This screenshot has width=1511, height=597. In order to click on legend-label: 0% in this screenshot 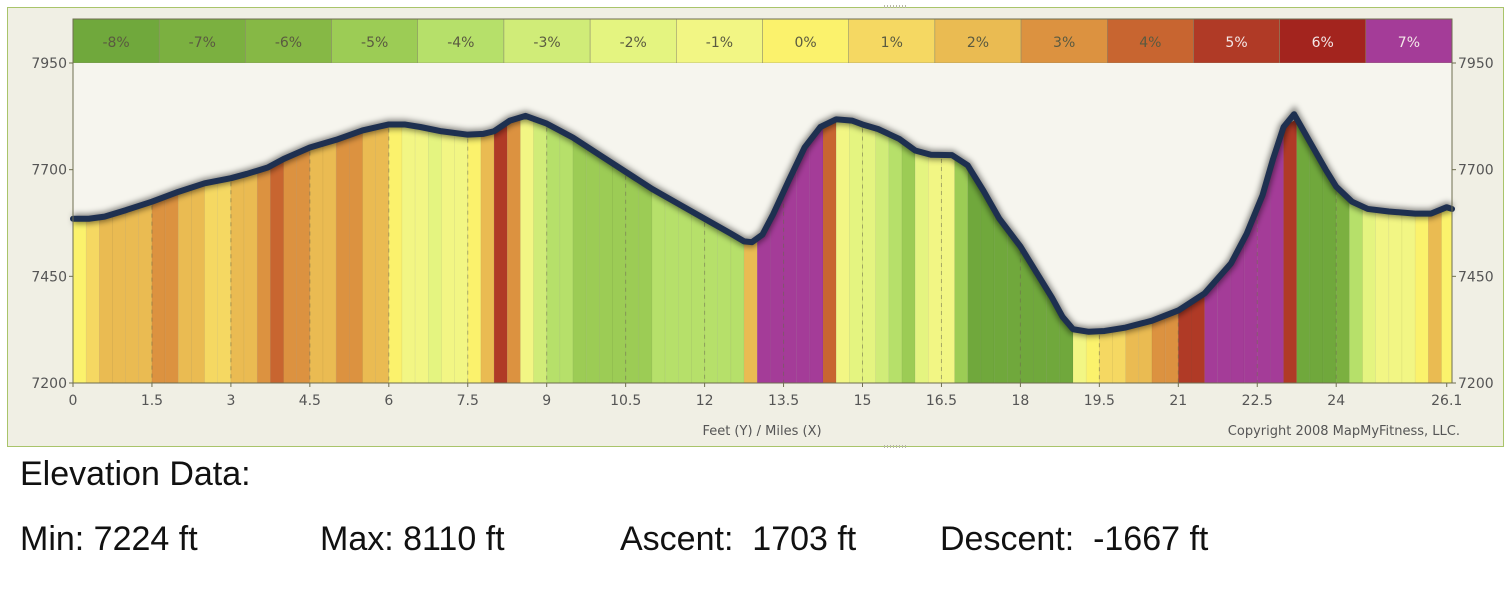, I will do `click(805, 43)`.